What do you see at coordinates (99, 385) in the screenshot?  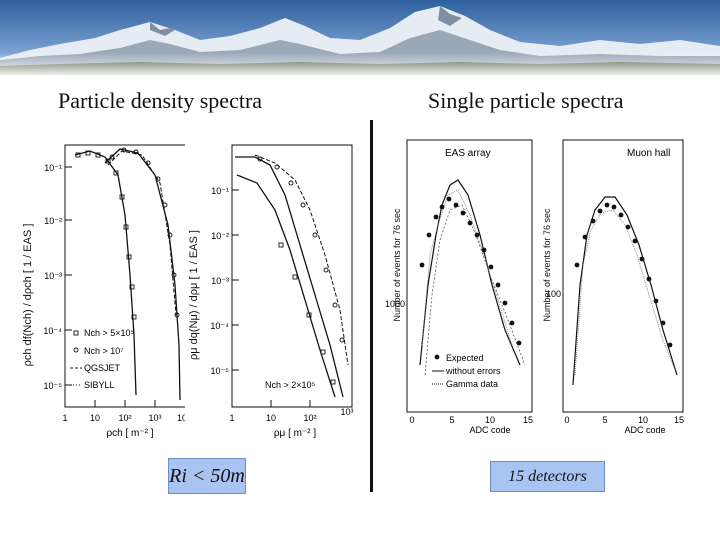 I see `legend-charged-3: SIBYLL` at bounding box center [99, 385].